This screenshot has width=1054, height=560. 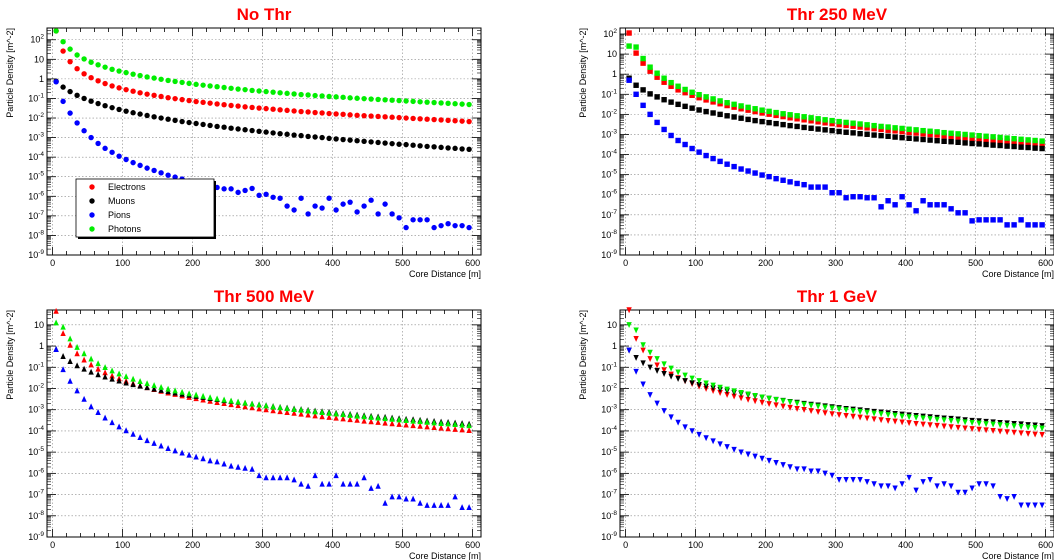 What do you see at coordinates (262, 374) in the screenshot?
I see `series-photons` at bounding box center [262, 374].